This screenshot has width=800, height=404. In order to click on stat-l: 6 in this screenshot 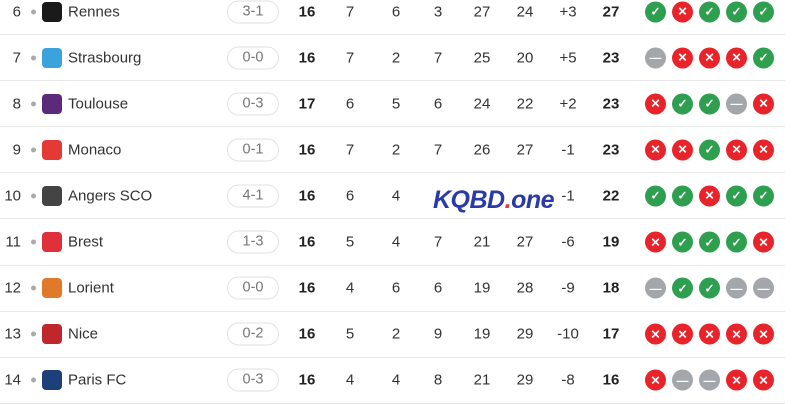, I will do `click(438, 288)`.